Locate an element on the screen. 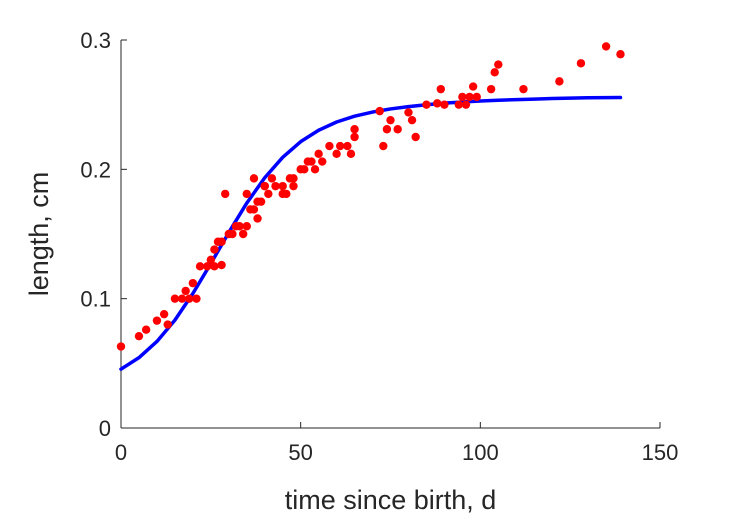 The width and height of the screenshot is (729, 521). x-tick-label: 0 is located at coordinates (121, 452).